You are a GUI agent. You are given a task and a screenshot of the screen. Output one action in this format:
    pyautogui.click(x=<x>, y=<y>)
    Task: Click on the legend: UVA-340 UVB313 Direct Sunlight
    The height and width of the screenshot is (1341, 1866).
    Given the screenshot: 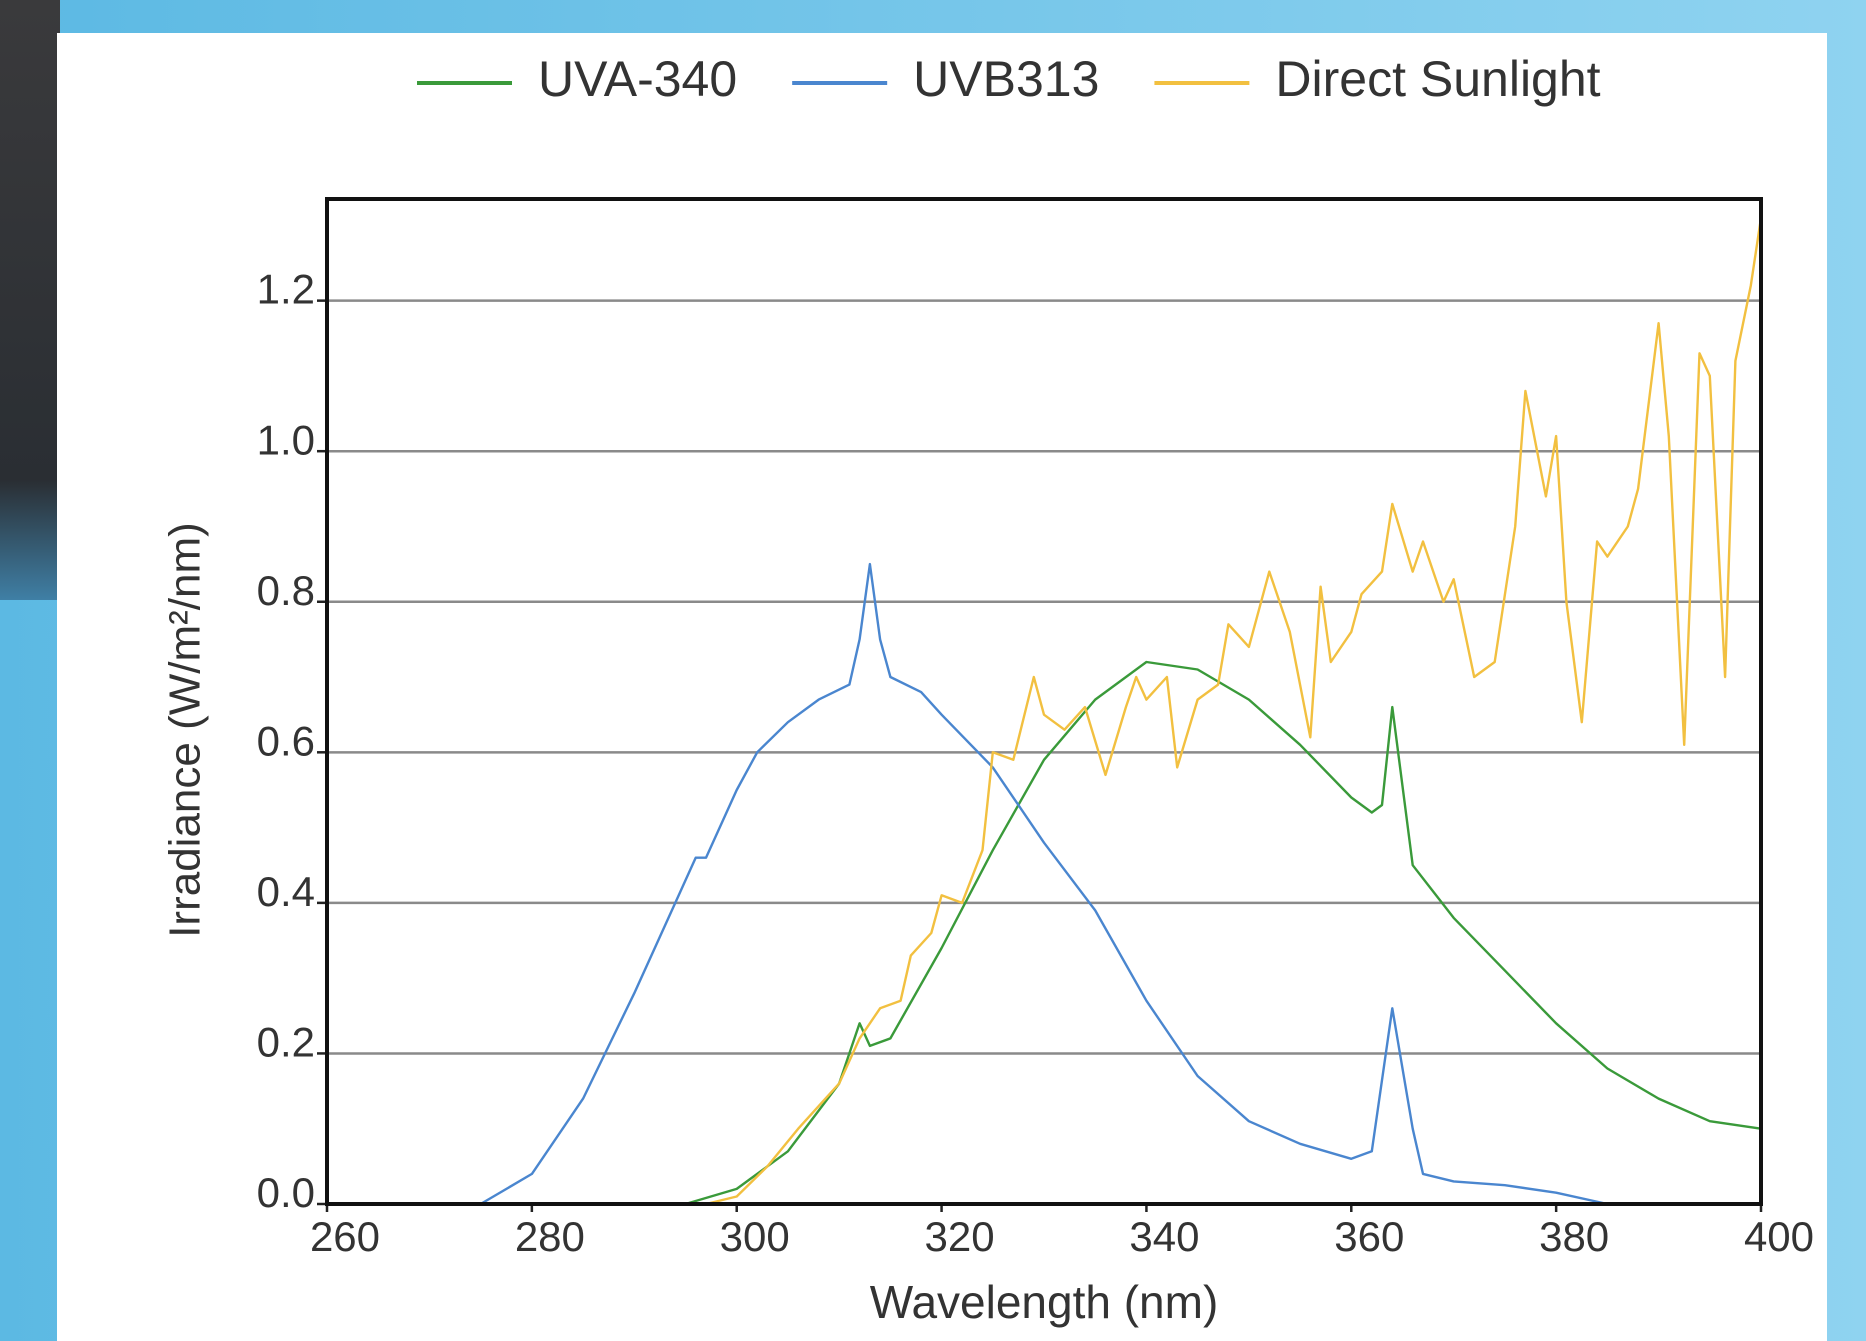 What is the action you would take?
    pyautogui.click(x=1009, y=79)
    